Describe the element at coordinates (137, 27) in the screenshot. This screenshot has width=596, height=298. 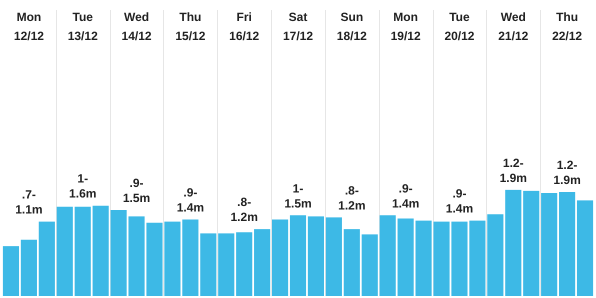
I see `x-tick-label: Wed 14/12` at that location.